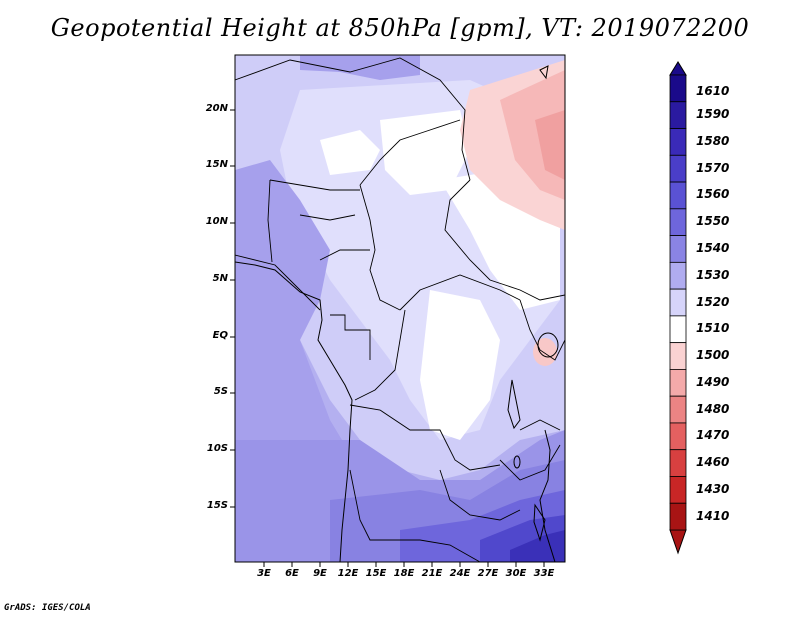  What do you see at coordinates (216, 108) in the screenshot?
I see `lat-label: 20N` at bounding box center [216, 108].